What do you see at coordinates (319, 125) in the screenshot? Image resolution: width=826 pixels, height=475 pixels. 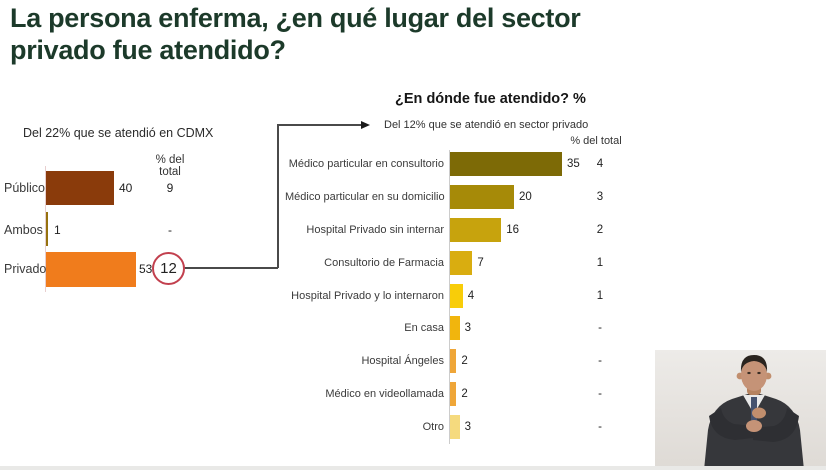 I see `connector-line-top` at bounding box center [319, 125].